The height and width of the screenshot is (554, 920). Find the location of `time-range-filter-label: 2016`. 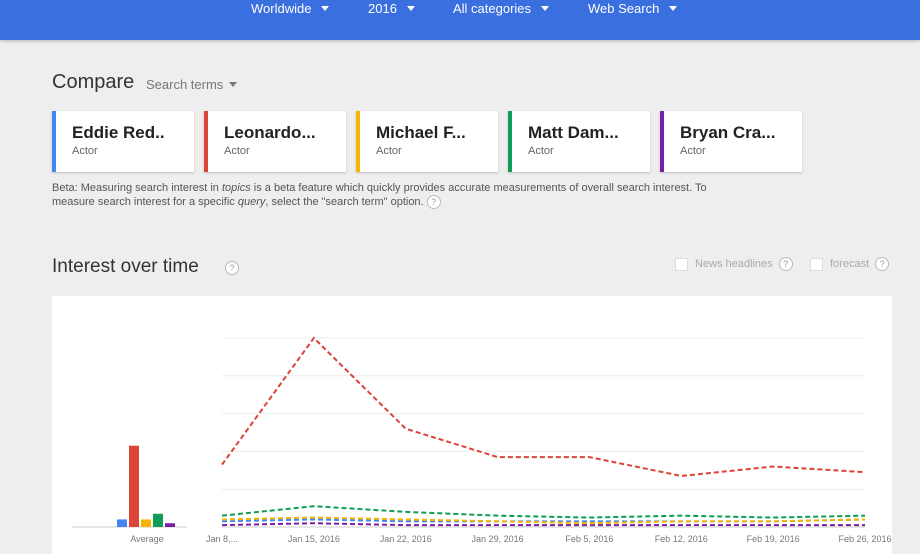

time-range-filter-label: 2016 is located at coordinates (382, 8).